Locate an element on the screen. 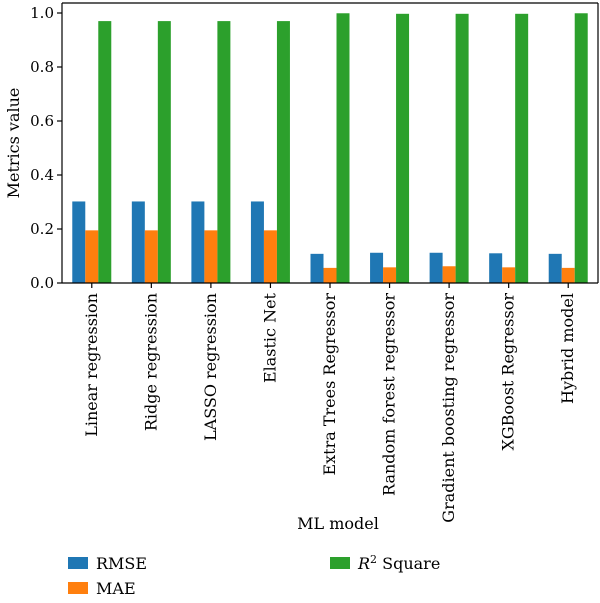 The width and height of the screenshot is (600, 603). x-tick-label: LASSO regression is located at coordinates (210, 367).